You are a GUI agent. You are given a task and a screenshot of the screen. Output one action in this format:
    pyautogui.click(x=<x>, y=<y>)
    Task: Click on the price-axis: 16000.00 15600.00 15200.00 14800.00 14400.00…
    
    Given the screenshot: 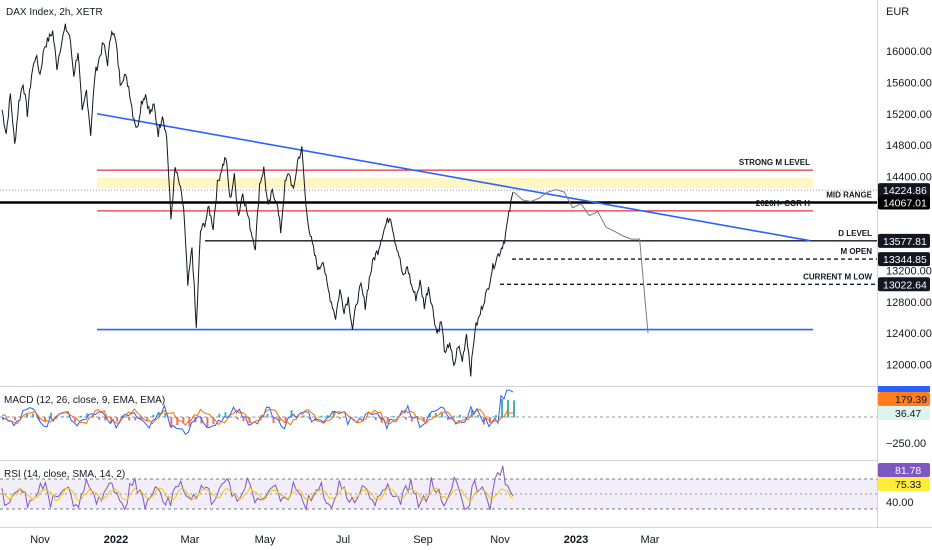 What is the action you would take?
    pyautogui.click(x=905, y=277)
    